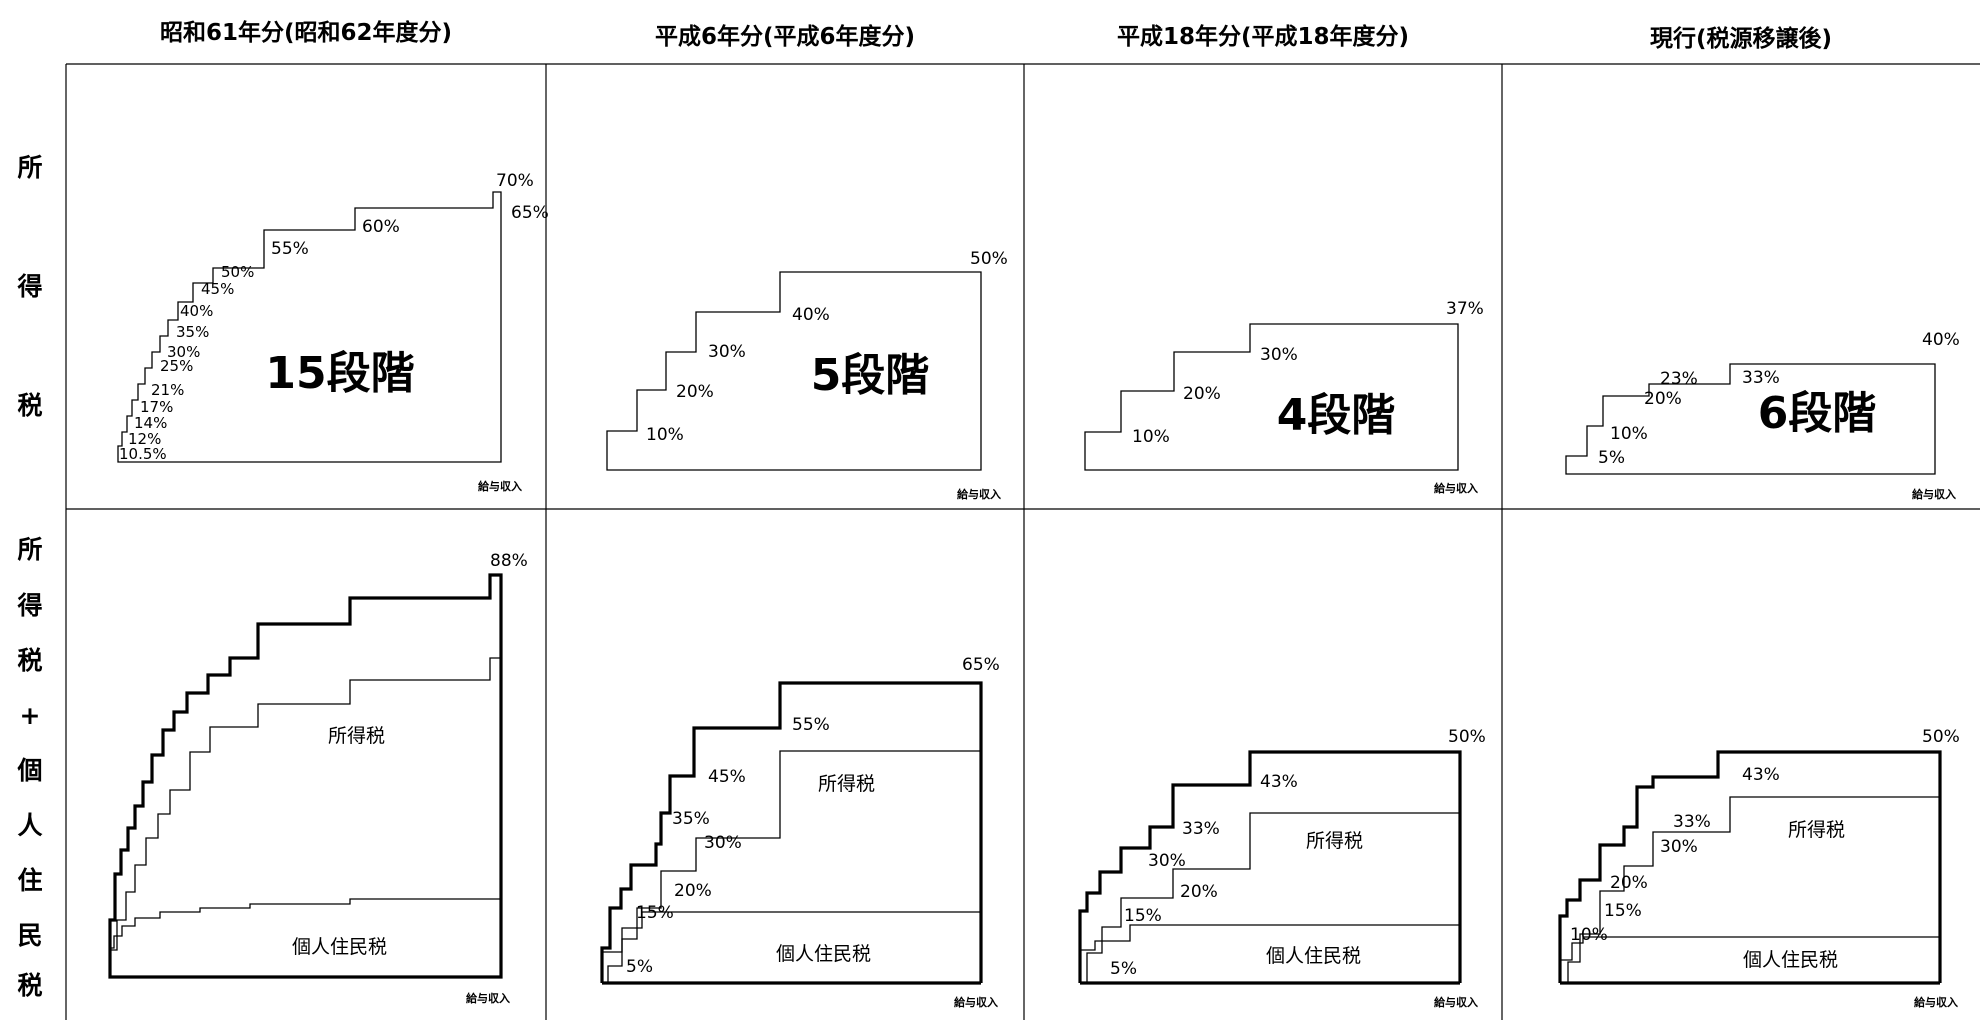 This screenshot has width=1980, height=1020. What do you see at coordinates (1465, 309) in the screenshot?
I see `rate-label-37: 37%` at bounding box center [1465, 309].